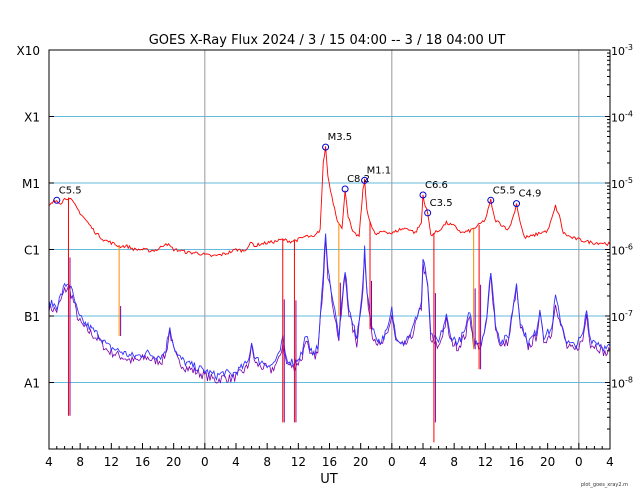 The height and width of the screenshot is (500, 640). I want to click on flare-marker-layer: C5.5M3.5C8.2M1.1C6.6C3.5C5.5 C4.9, so click(297, 174).